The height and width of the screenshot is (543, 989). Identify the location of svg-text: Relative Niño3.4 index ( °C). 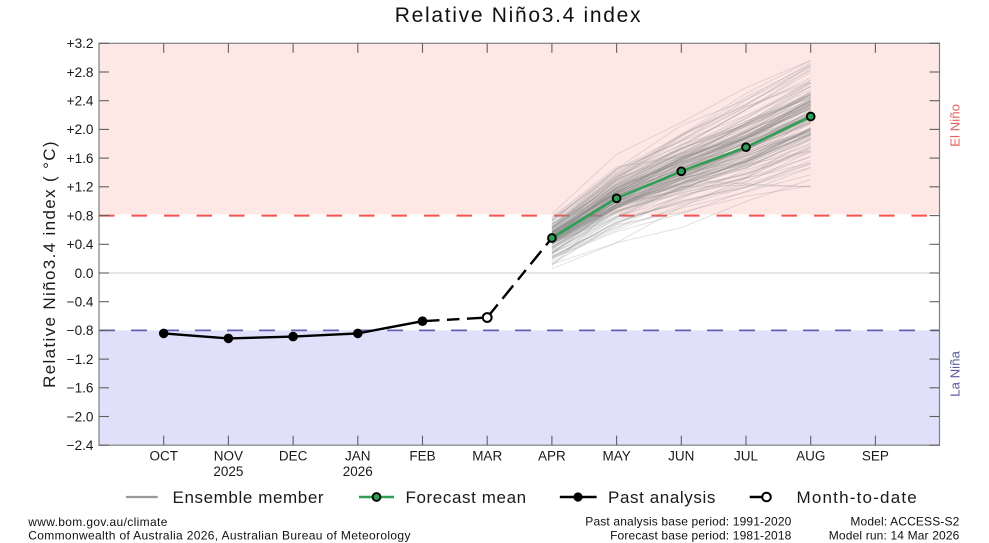
(49, 264).